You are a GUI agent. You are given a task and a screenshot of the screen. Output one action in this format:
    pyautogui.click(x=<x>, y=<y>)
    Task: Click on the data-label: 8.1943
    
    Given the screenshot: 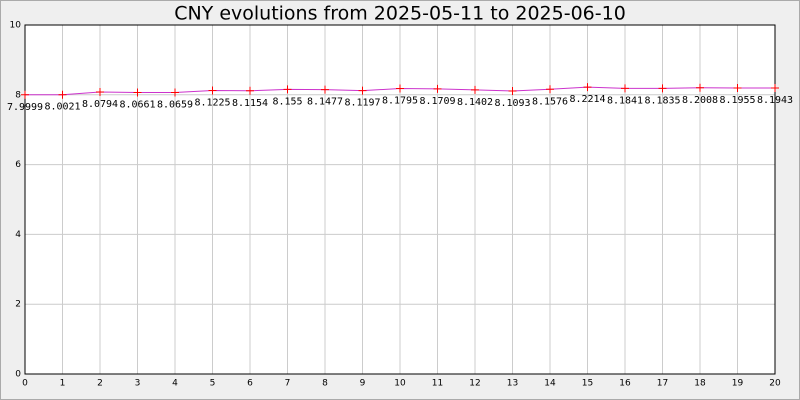 What is the action you would take?
    pyautogui.click(x=775, y=100)
    